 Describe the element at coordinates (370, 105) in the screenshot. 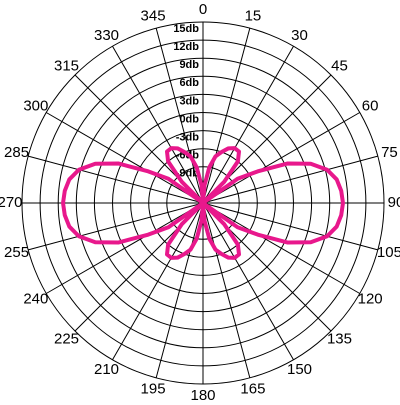

I see `angle-label: 60` at that location.